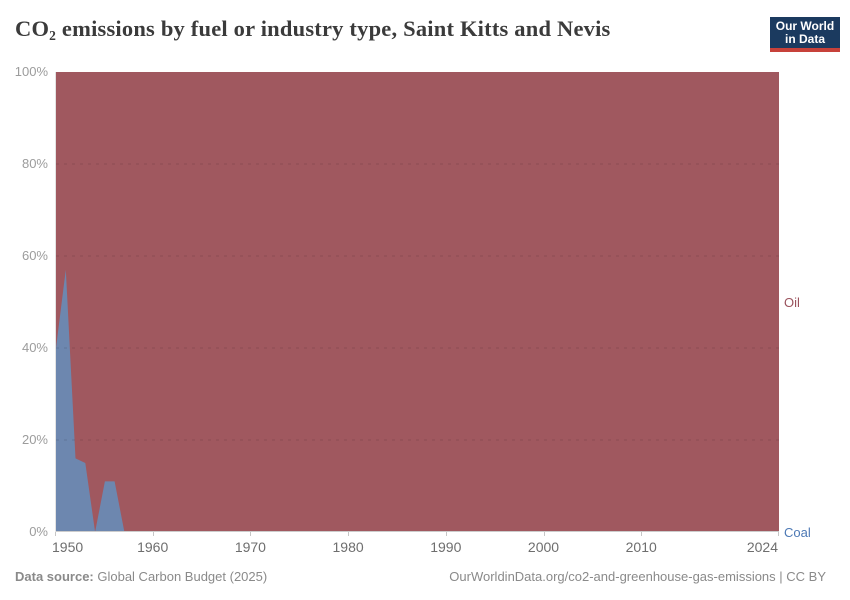 The width and height of the screenshot is (850, 600). Describe the element at coordinates (153, 547) in the screenshot. I see `x-tick-label: 1960` at that location.